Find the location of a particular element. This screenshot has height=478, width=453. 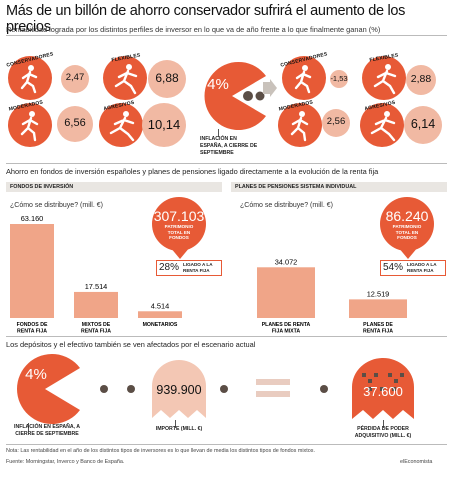

funds-value-label-2: 4.514 is located at coordinates (160, 305).